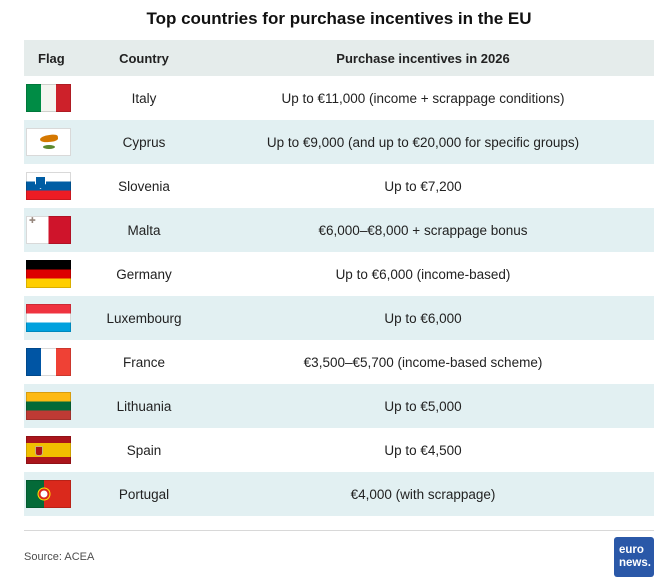 The width and height of the screenshot is (669, 584). What do you see at coordinates (48, 318) in the screenshot?
I see `luxembourg-flag-icon` at bounding box center [48, 318].